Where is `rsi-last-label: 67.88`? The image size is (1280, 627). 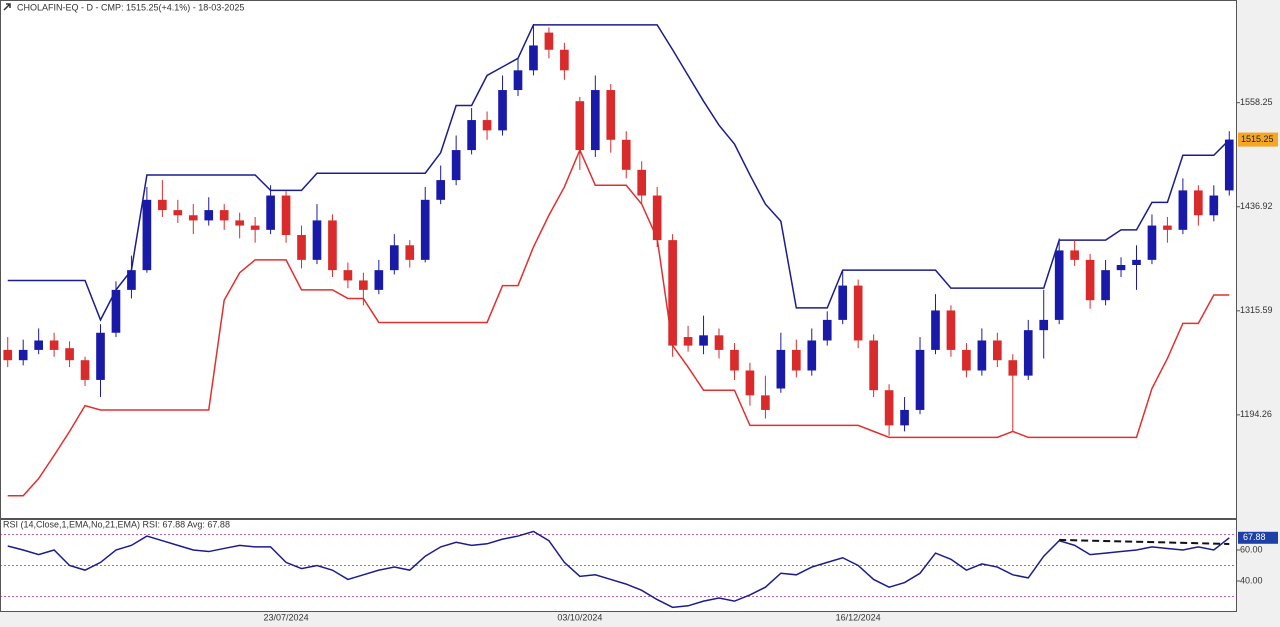 rsi-last-label: 67.88 is located at coordinates (1254, 537).